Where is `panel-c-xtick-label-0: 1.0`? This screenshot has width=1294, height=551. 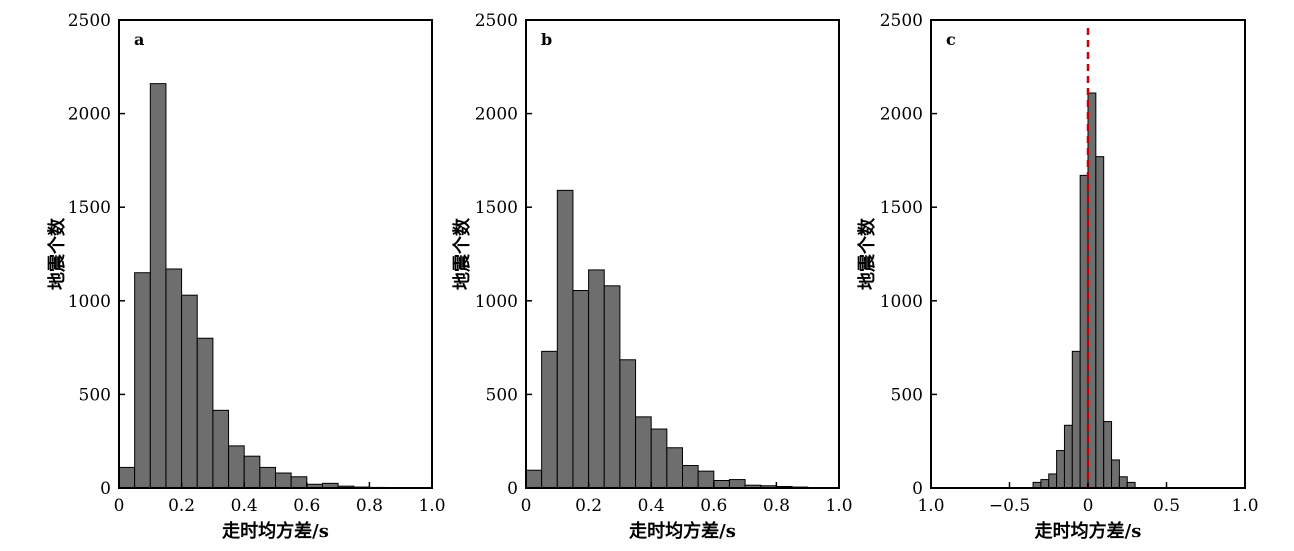 panel-c-xtick-label-0: 1.0 is located at coordinates (930, 506).